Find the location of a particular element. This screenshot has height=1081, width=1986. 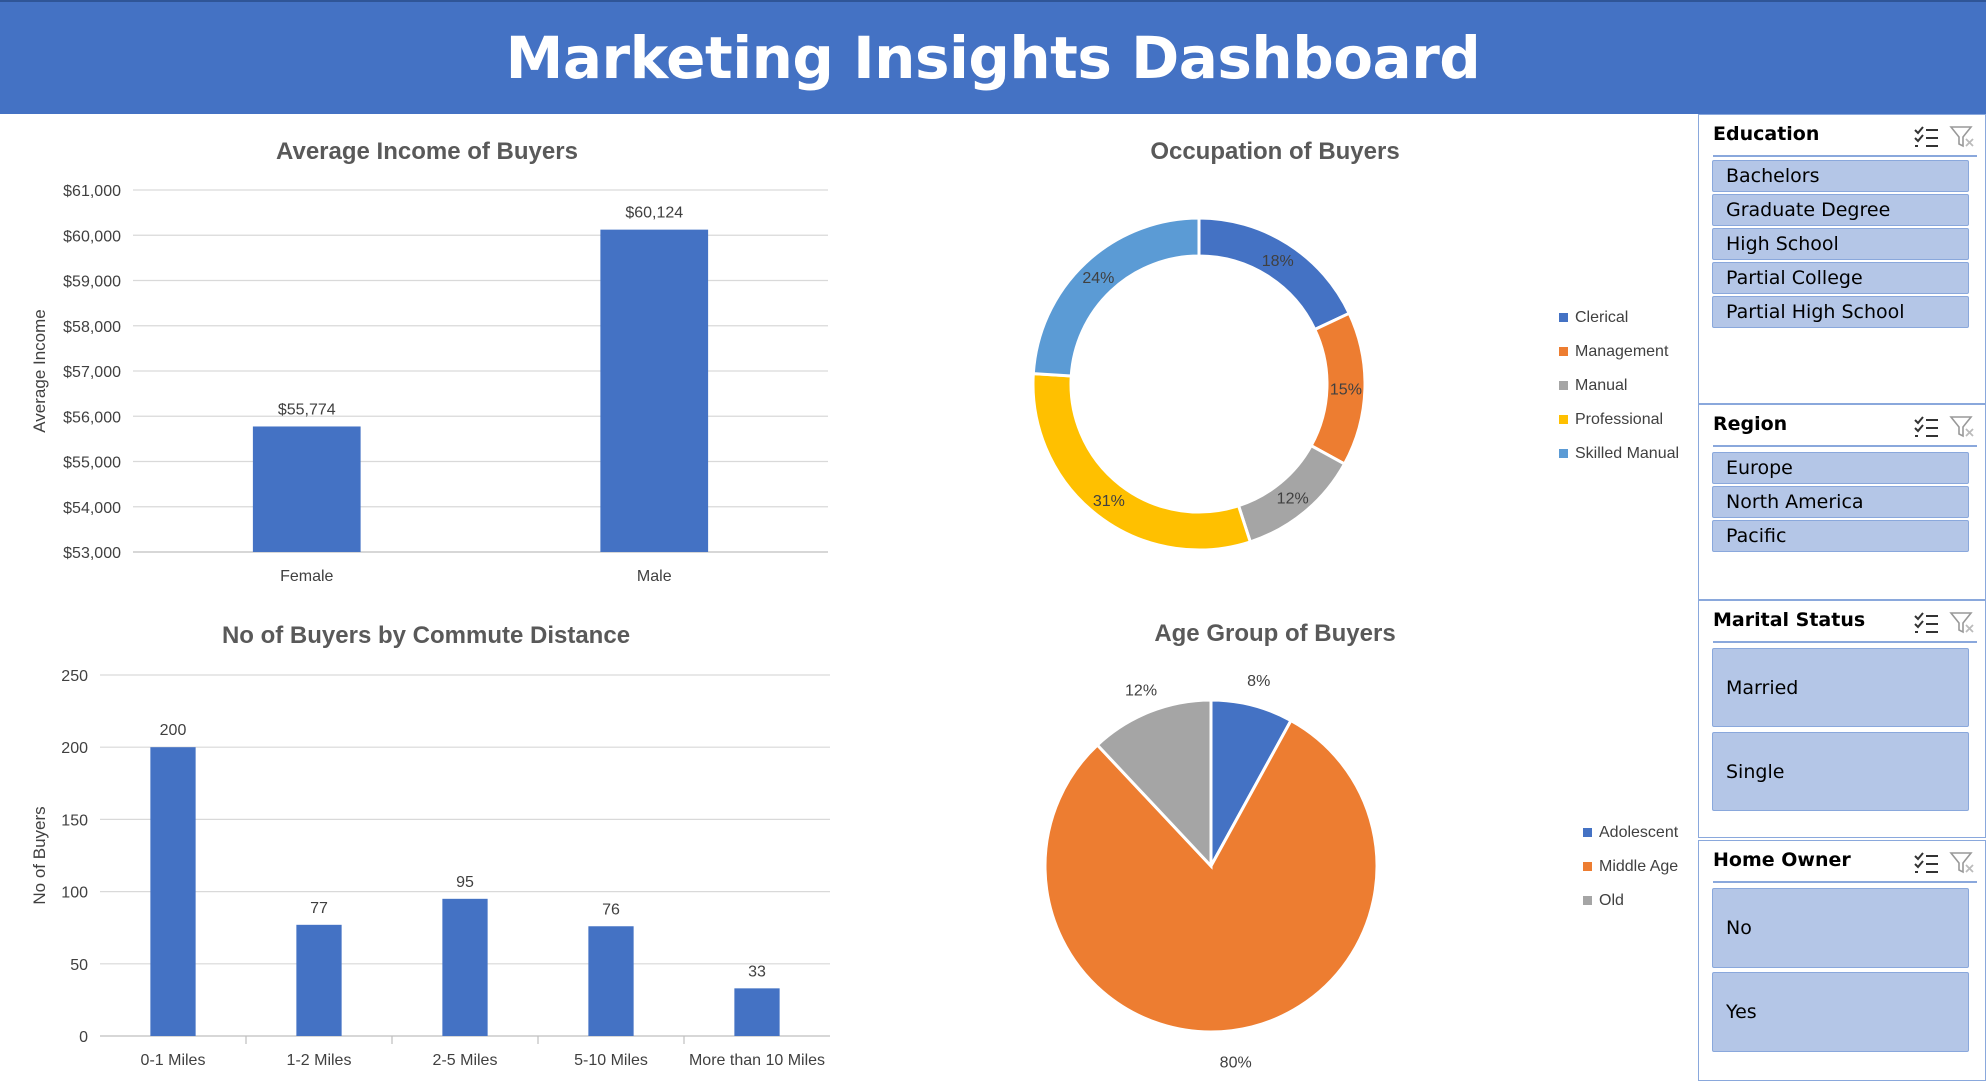

slicer-item-graduate-degree: Graduate Degree is located at coordinates (1840, 210).